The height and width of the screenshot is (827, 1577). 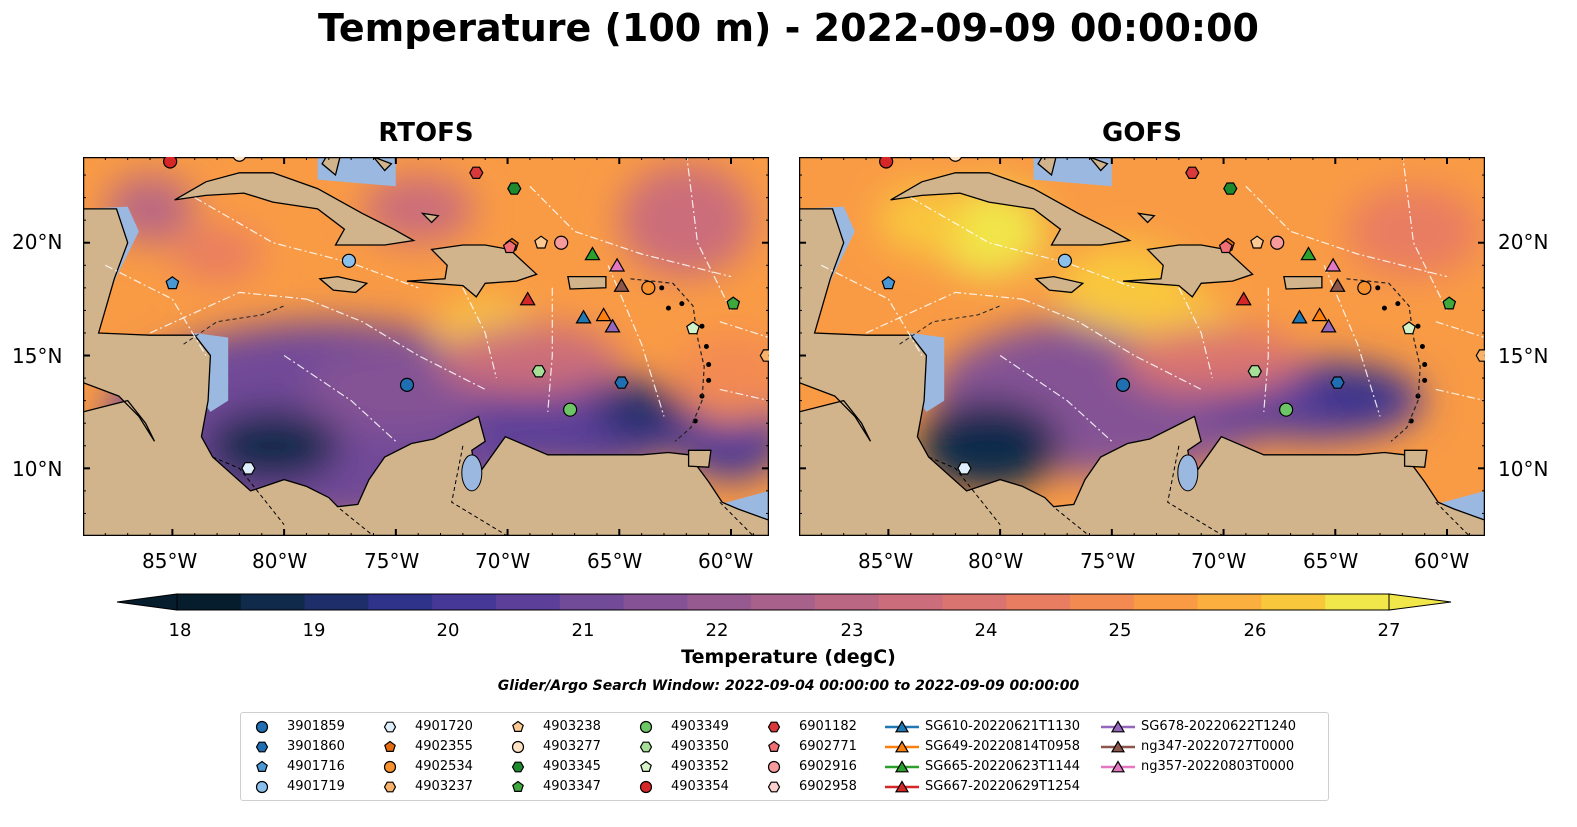 What do you see at coordinates (783, 602) in the screenshot?
I see `colorbar-frame` at bounding box center [783, 602].